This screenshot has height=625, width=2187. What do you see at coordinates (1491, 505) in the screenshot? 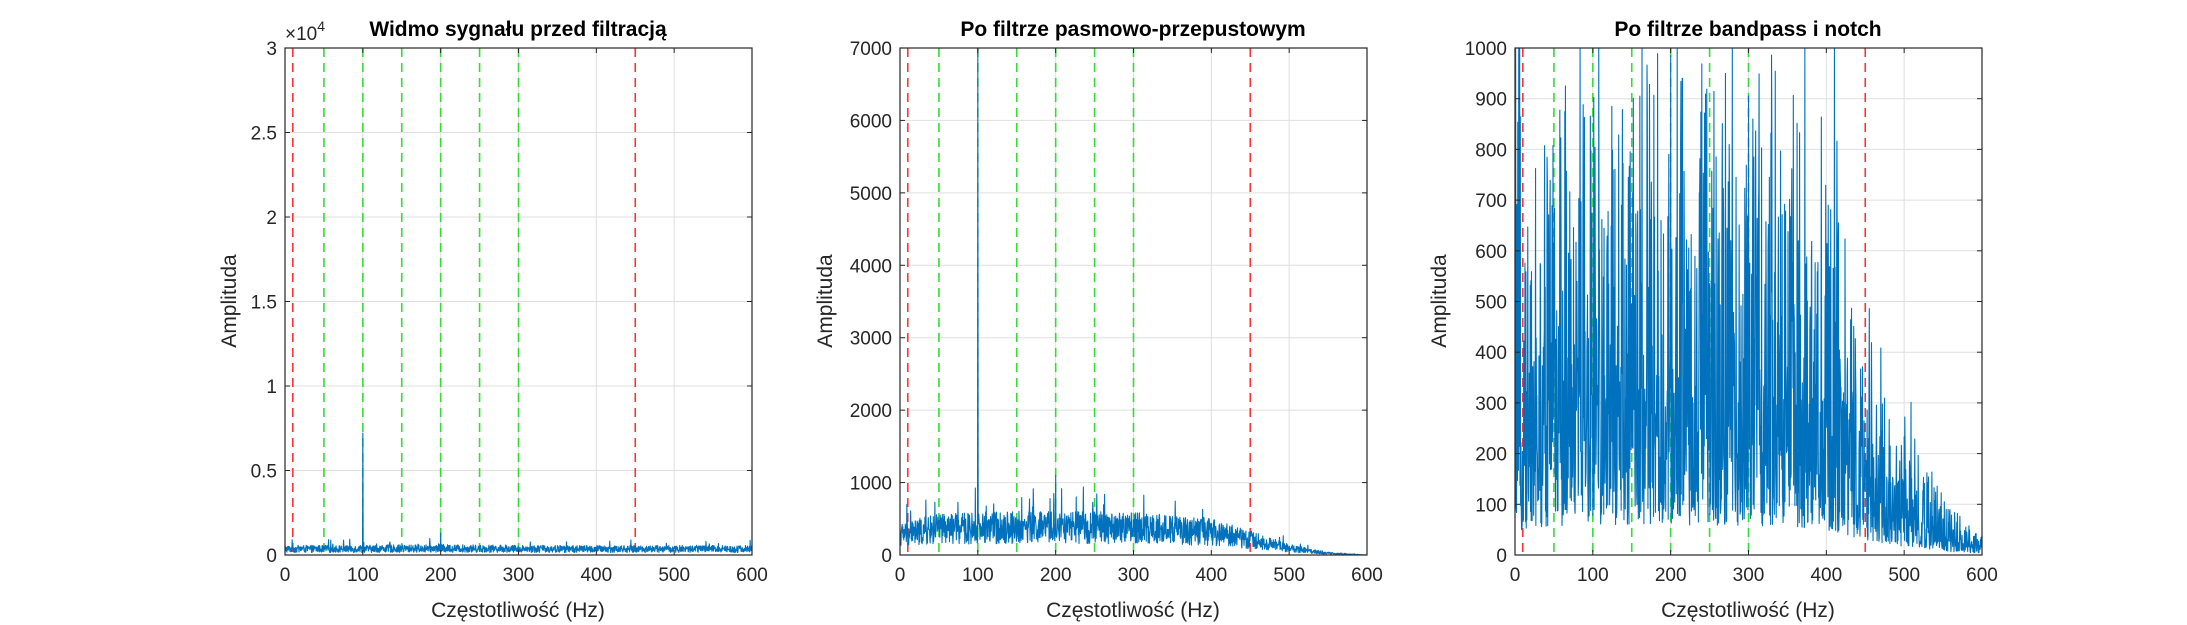
I see `y-tick-label: 100` at bounding box center [1491, 505].